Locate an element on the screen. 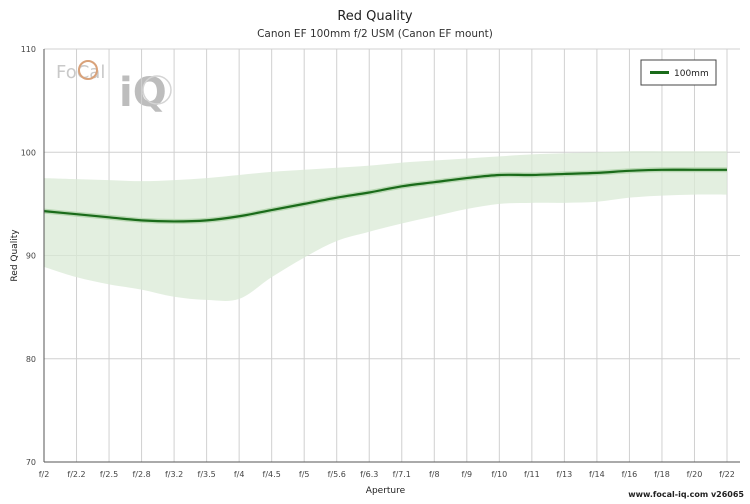  series-100mm-line is located at coordinates (385, 195).